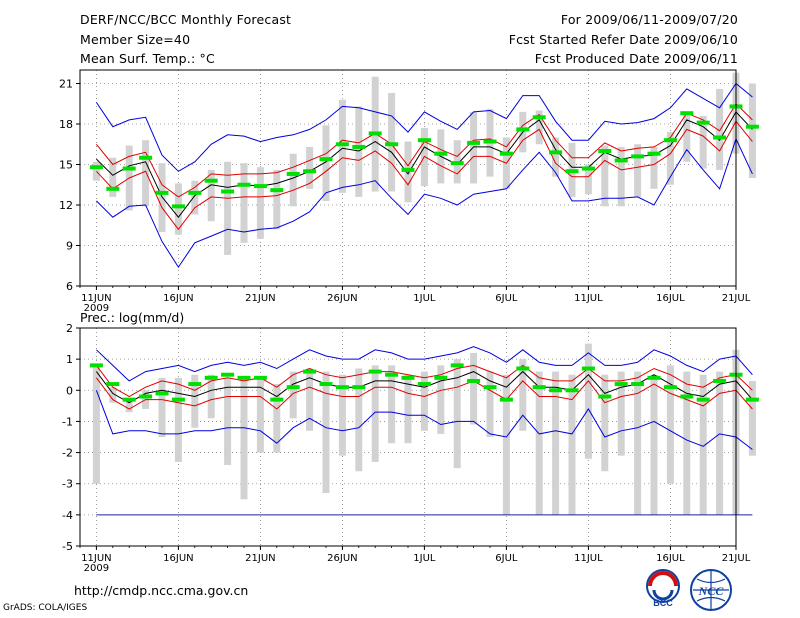 This screenshot has width=800, height=618. What do you see at coordinates (636, 58) in the screenshot?
I see `produced-date: Fcst Produced Date 2009/06/11` at bounding box center [636, 58].